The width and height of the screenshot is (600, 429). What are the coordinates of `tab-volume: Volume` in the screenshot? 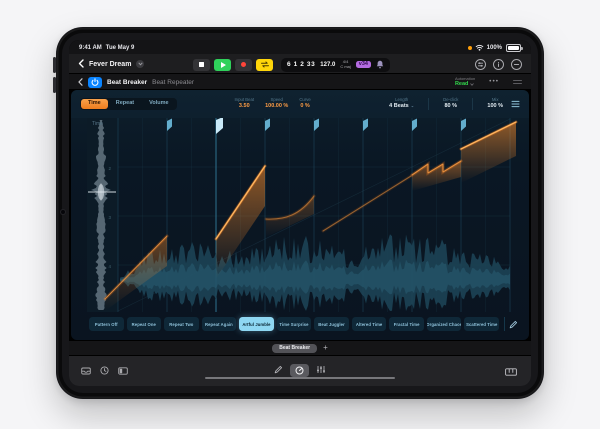 It's located at (159, 103).